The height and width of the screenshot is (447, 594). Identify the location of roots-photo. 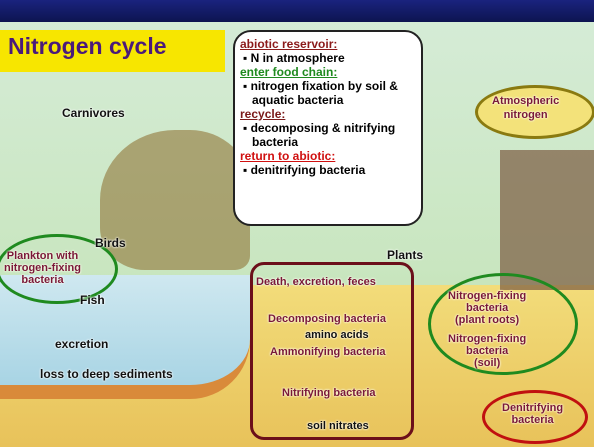
(547, 220).